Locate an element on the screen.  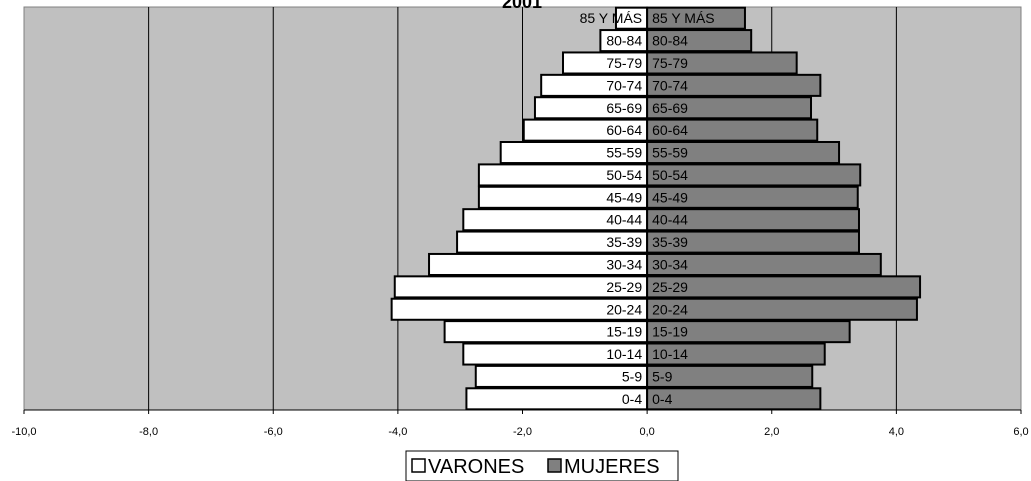
x-tick-label: -6,0 is located at coordinates (273, 432).